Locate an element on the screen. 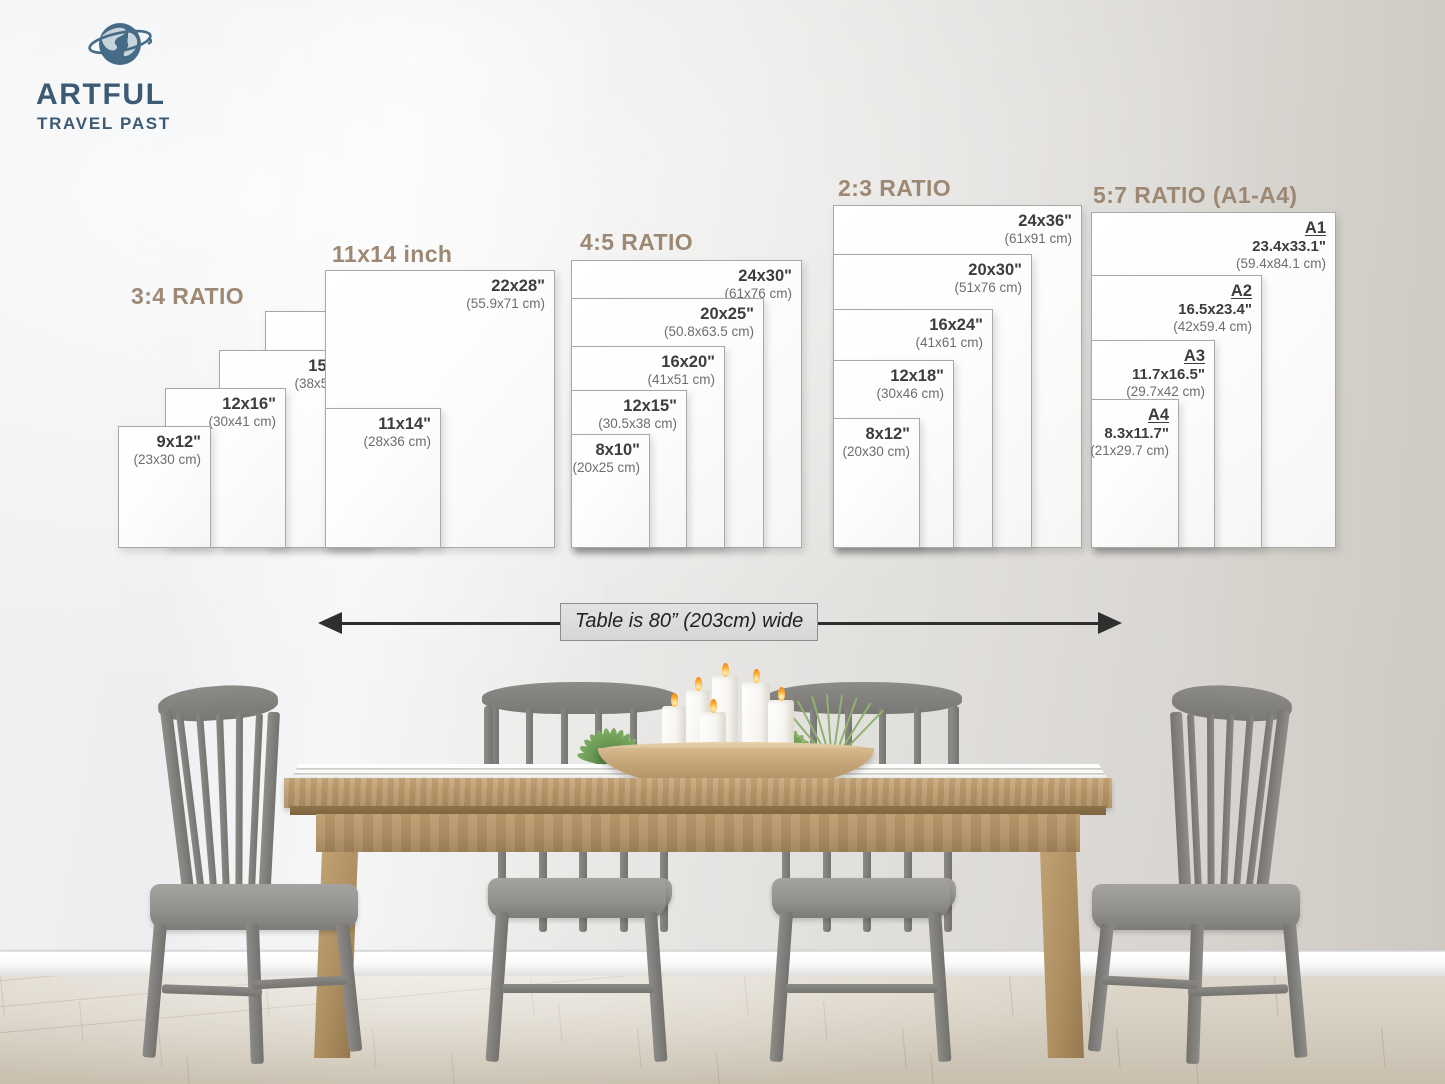 The image size is (1445, 1084). brand-name-secondary: TRAVEL PAST is located at coordinates (104, 123).